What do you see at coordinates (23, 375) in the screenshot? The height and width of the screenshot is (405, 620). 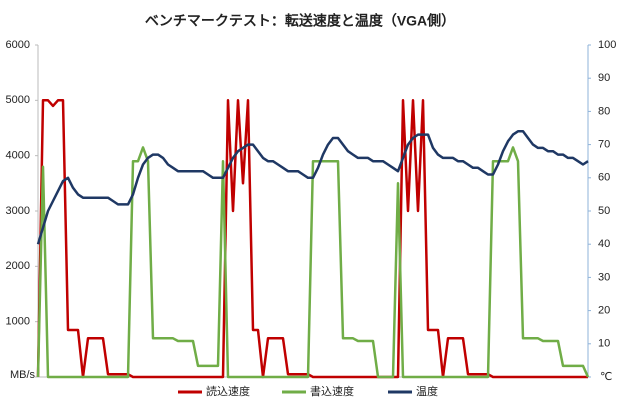 I see `y-axis-label: MB/s` at bounding box center [23, 375].